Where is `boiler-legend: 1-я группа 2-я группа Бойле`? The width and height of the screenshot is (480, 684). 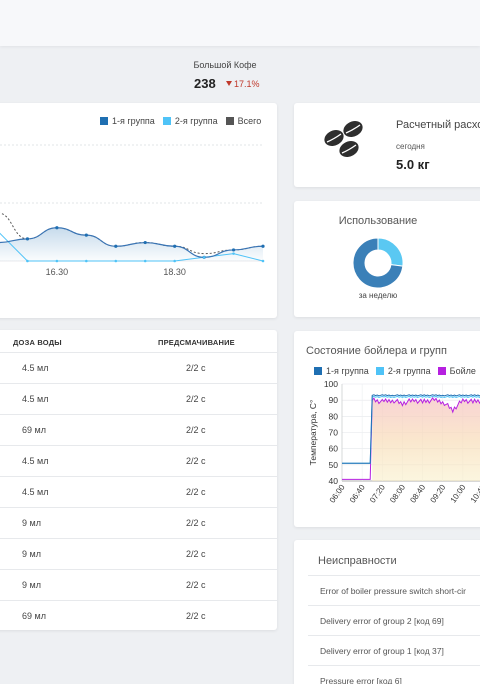 boiler-legend: 1-я группа 2-я группа Бойле is located at coordinates (395, 371).